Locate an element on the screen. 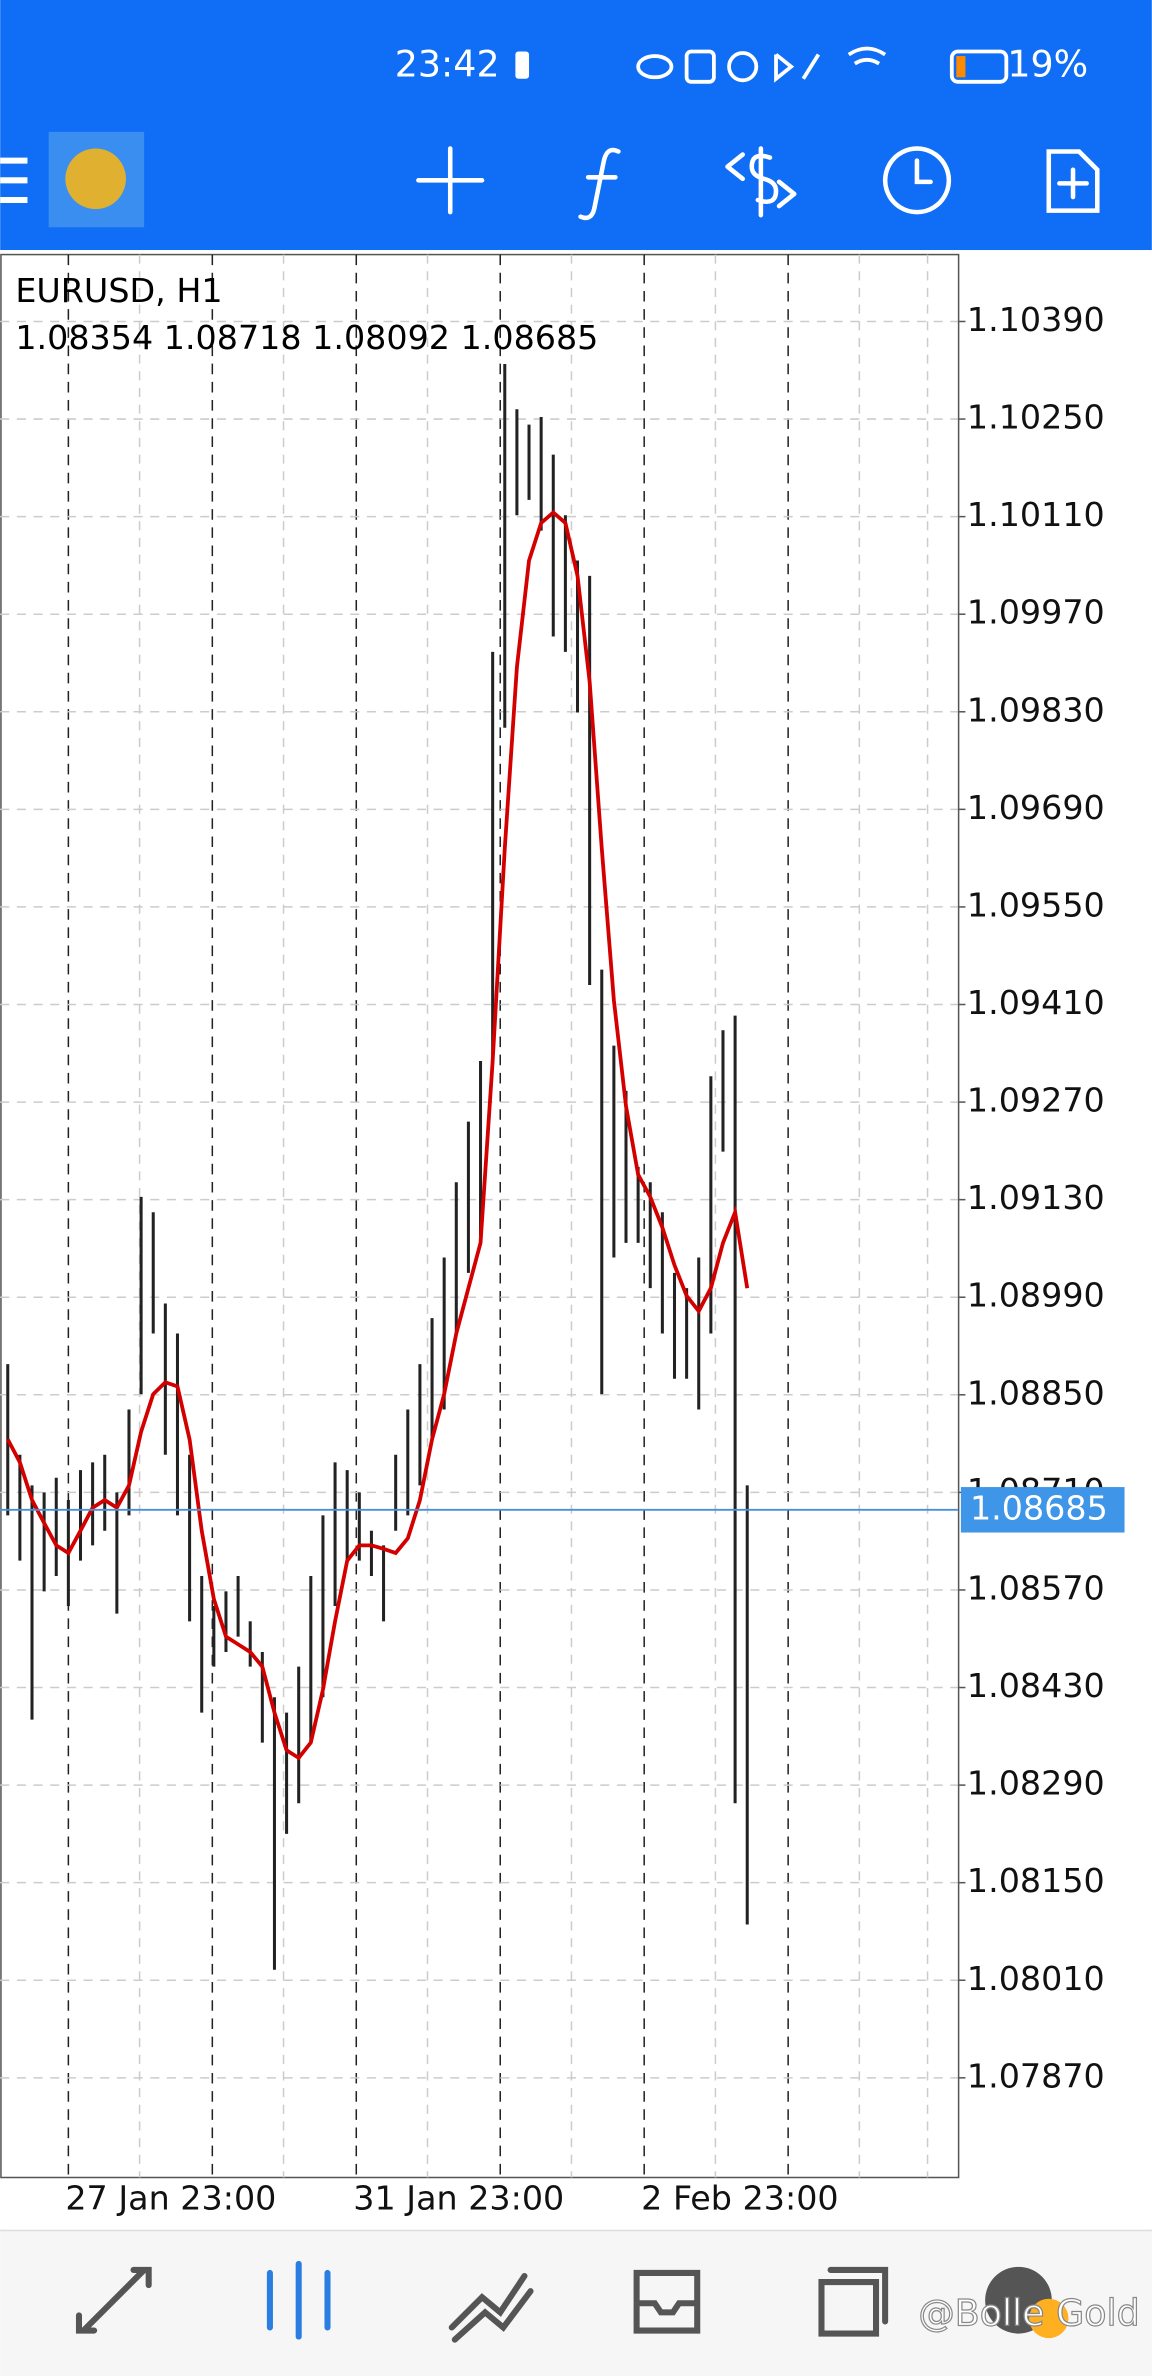 The height and width of the screenshot is (2376, 1152). current-price-box is located at coordinates (1042, 1510).